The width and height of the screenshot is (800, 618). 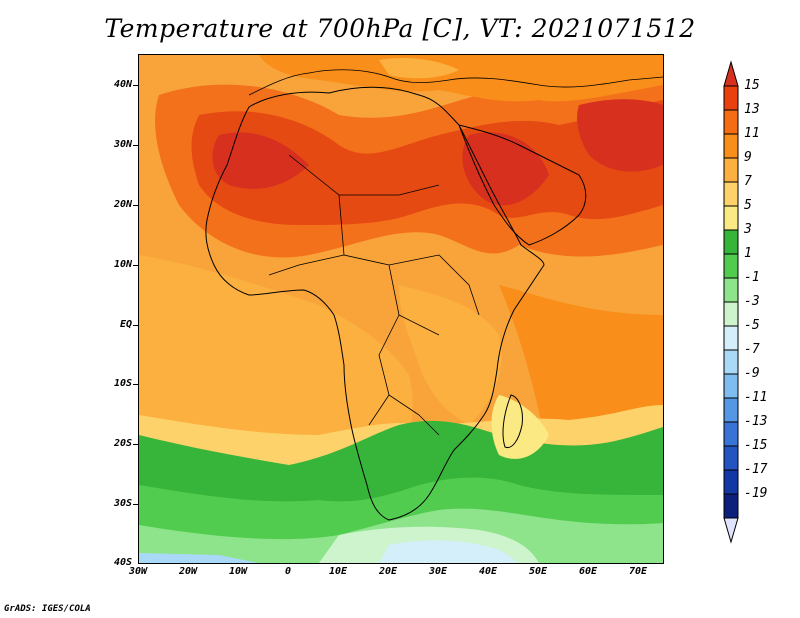 I want to click on colorbar-label: 5, so click(x=748, y=205).